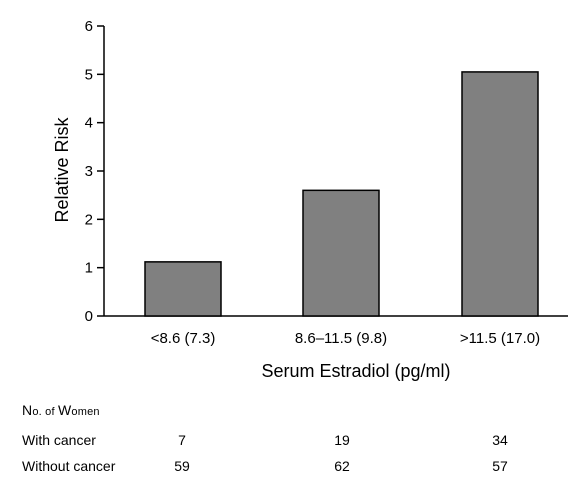  Describe the element at coordinates (341, 338) in the screenshot. I see `x-tick-label: 8.6–11.5 (9.8)` at that location.